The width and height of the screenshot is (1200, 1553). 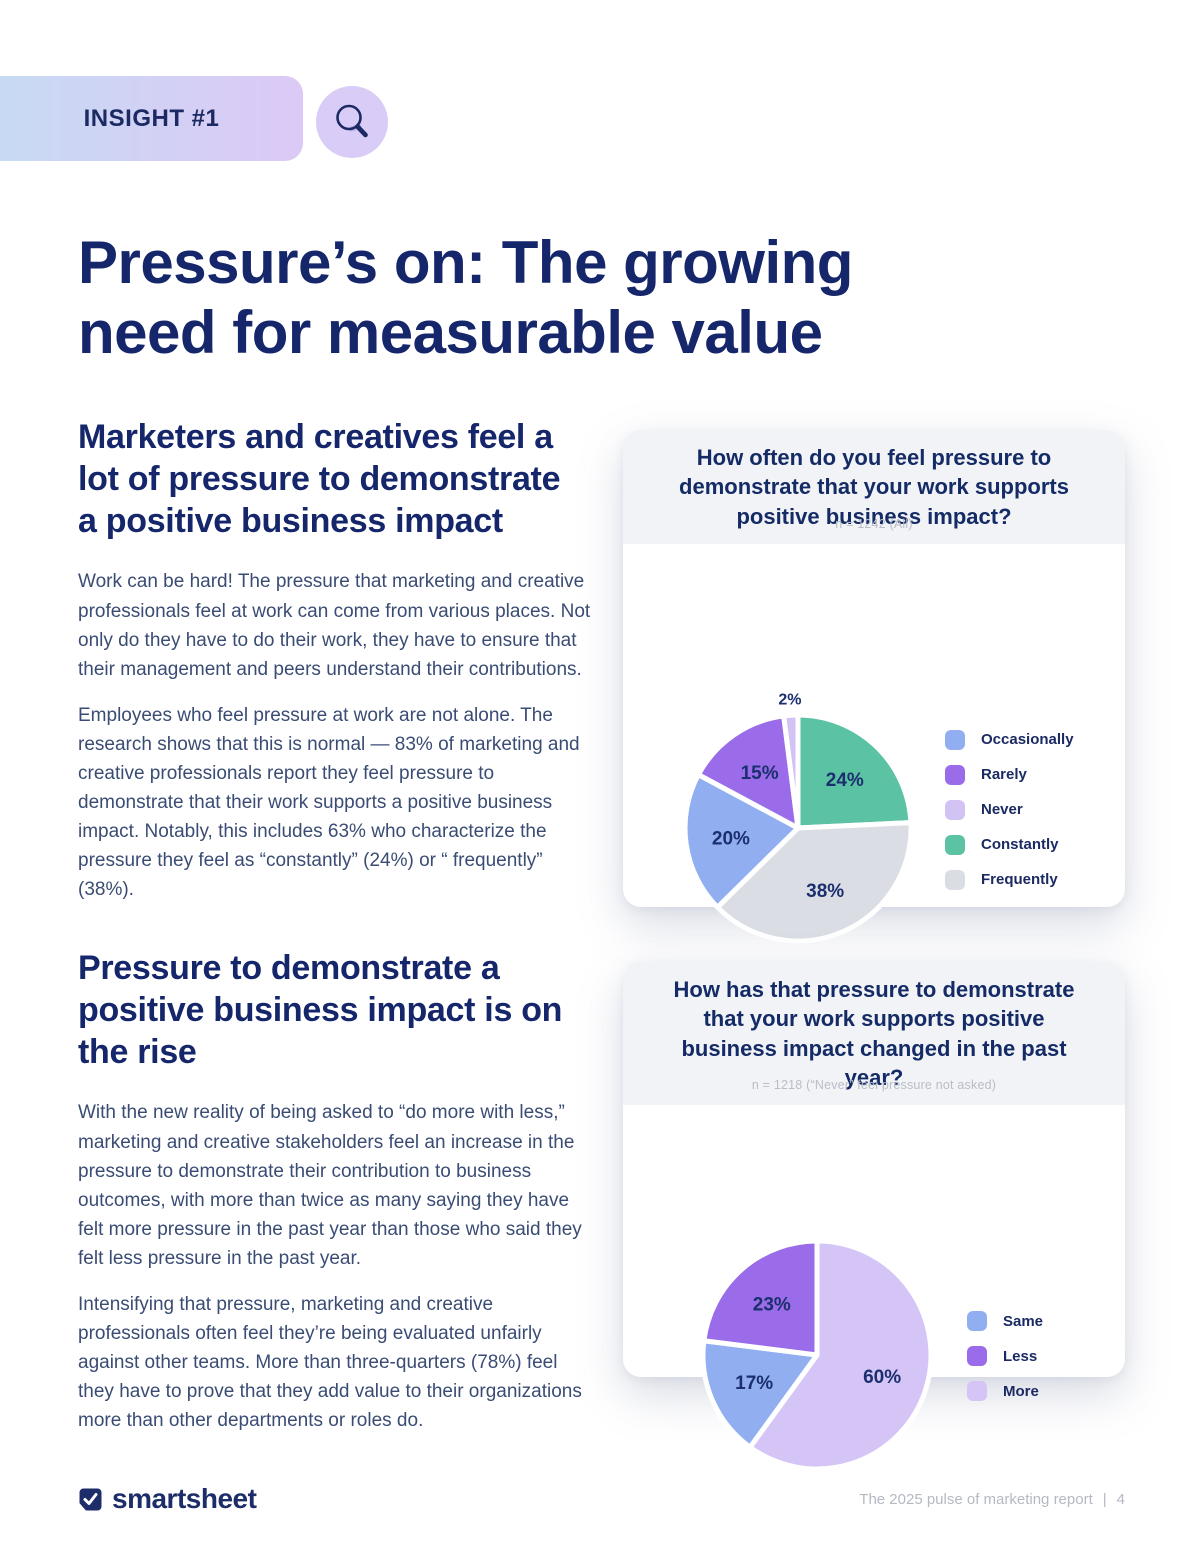 What do you see at coordinates (882, 1377) in the screenshot?
I see `pie-slice-label: 60%` at bounding box center [882, 1377].